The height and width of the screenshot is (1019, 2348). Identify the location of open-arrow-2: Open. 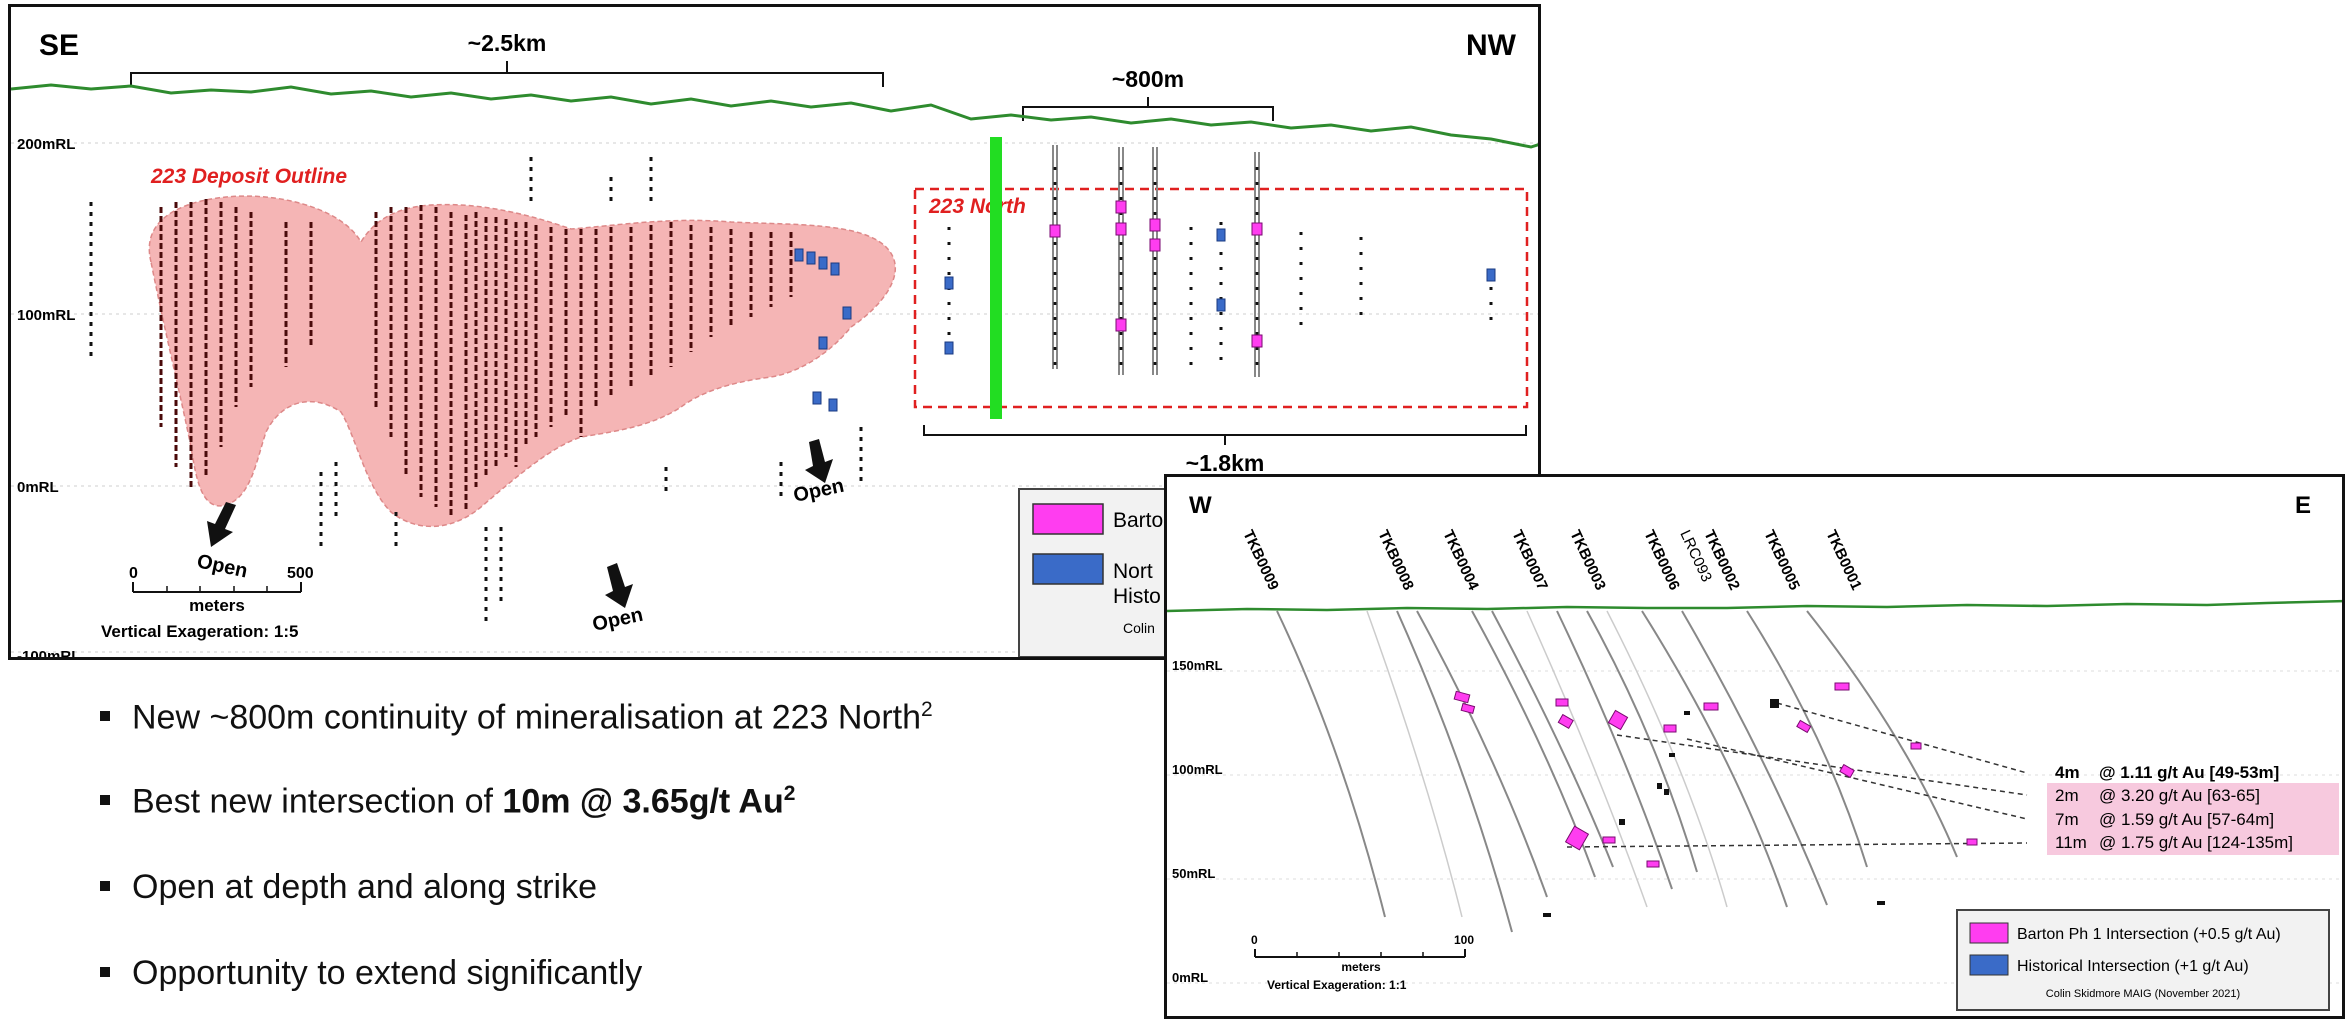
(617, 599).